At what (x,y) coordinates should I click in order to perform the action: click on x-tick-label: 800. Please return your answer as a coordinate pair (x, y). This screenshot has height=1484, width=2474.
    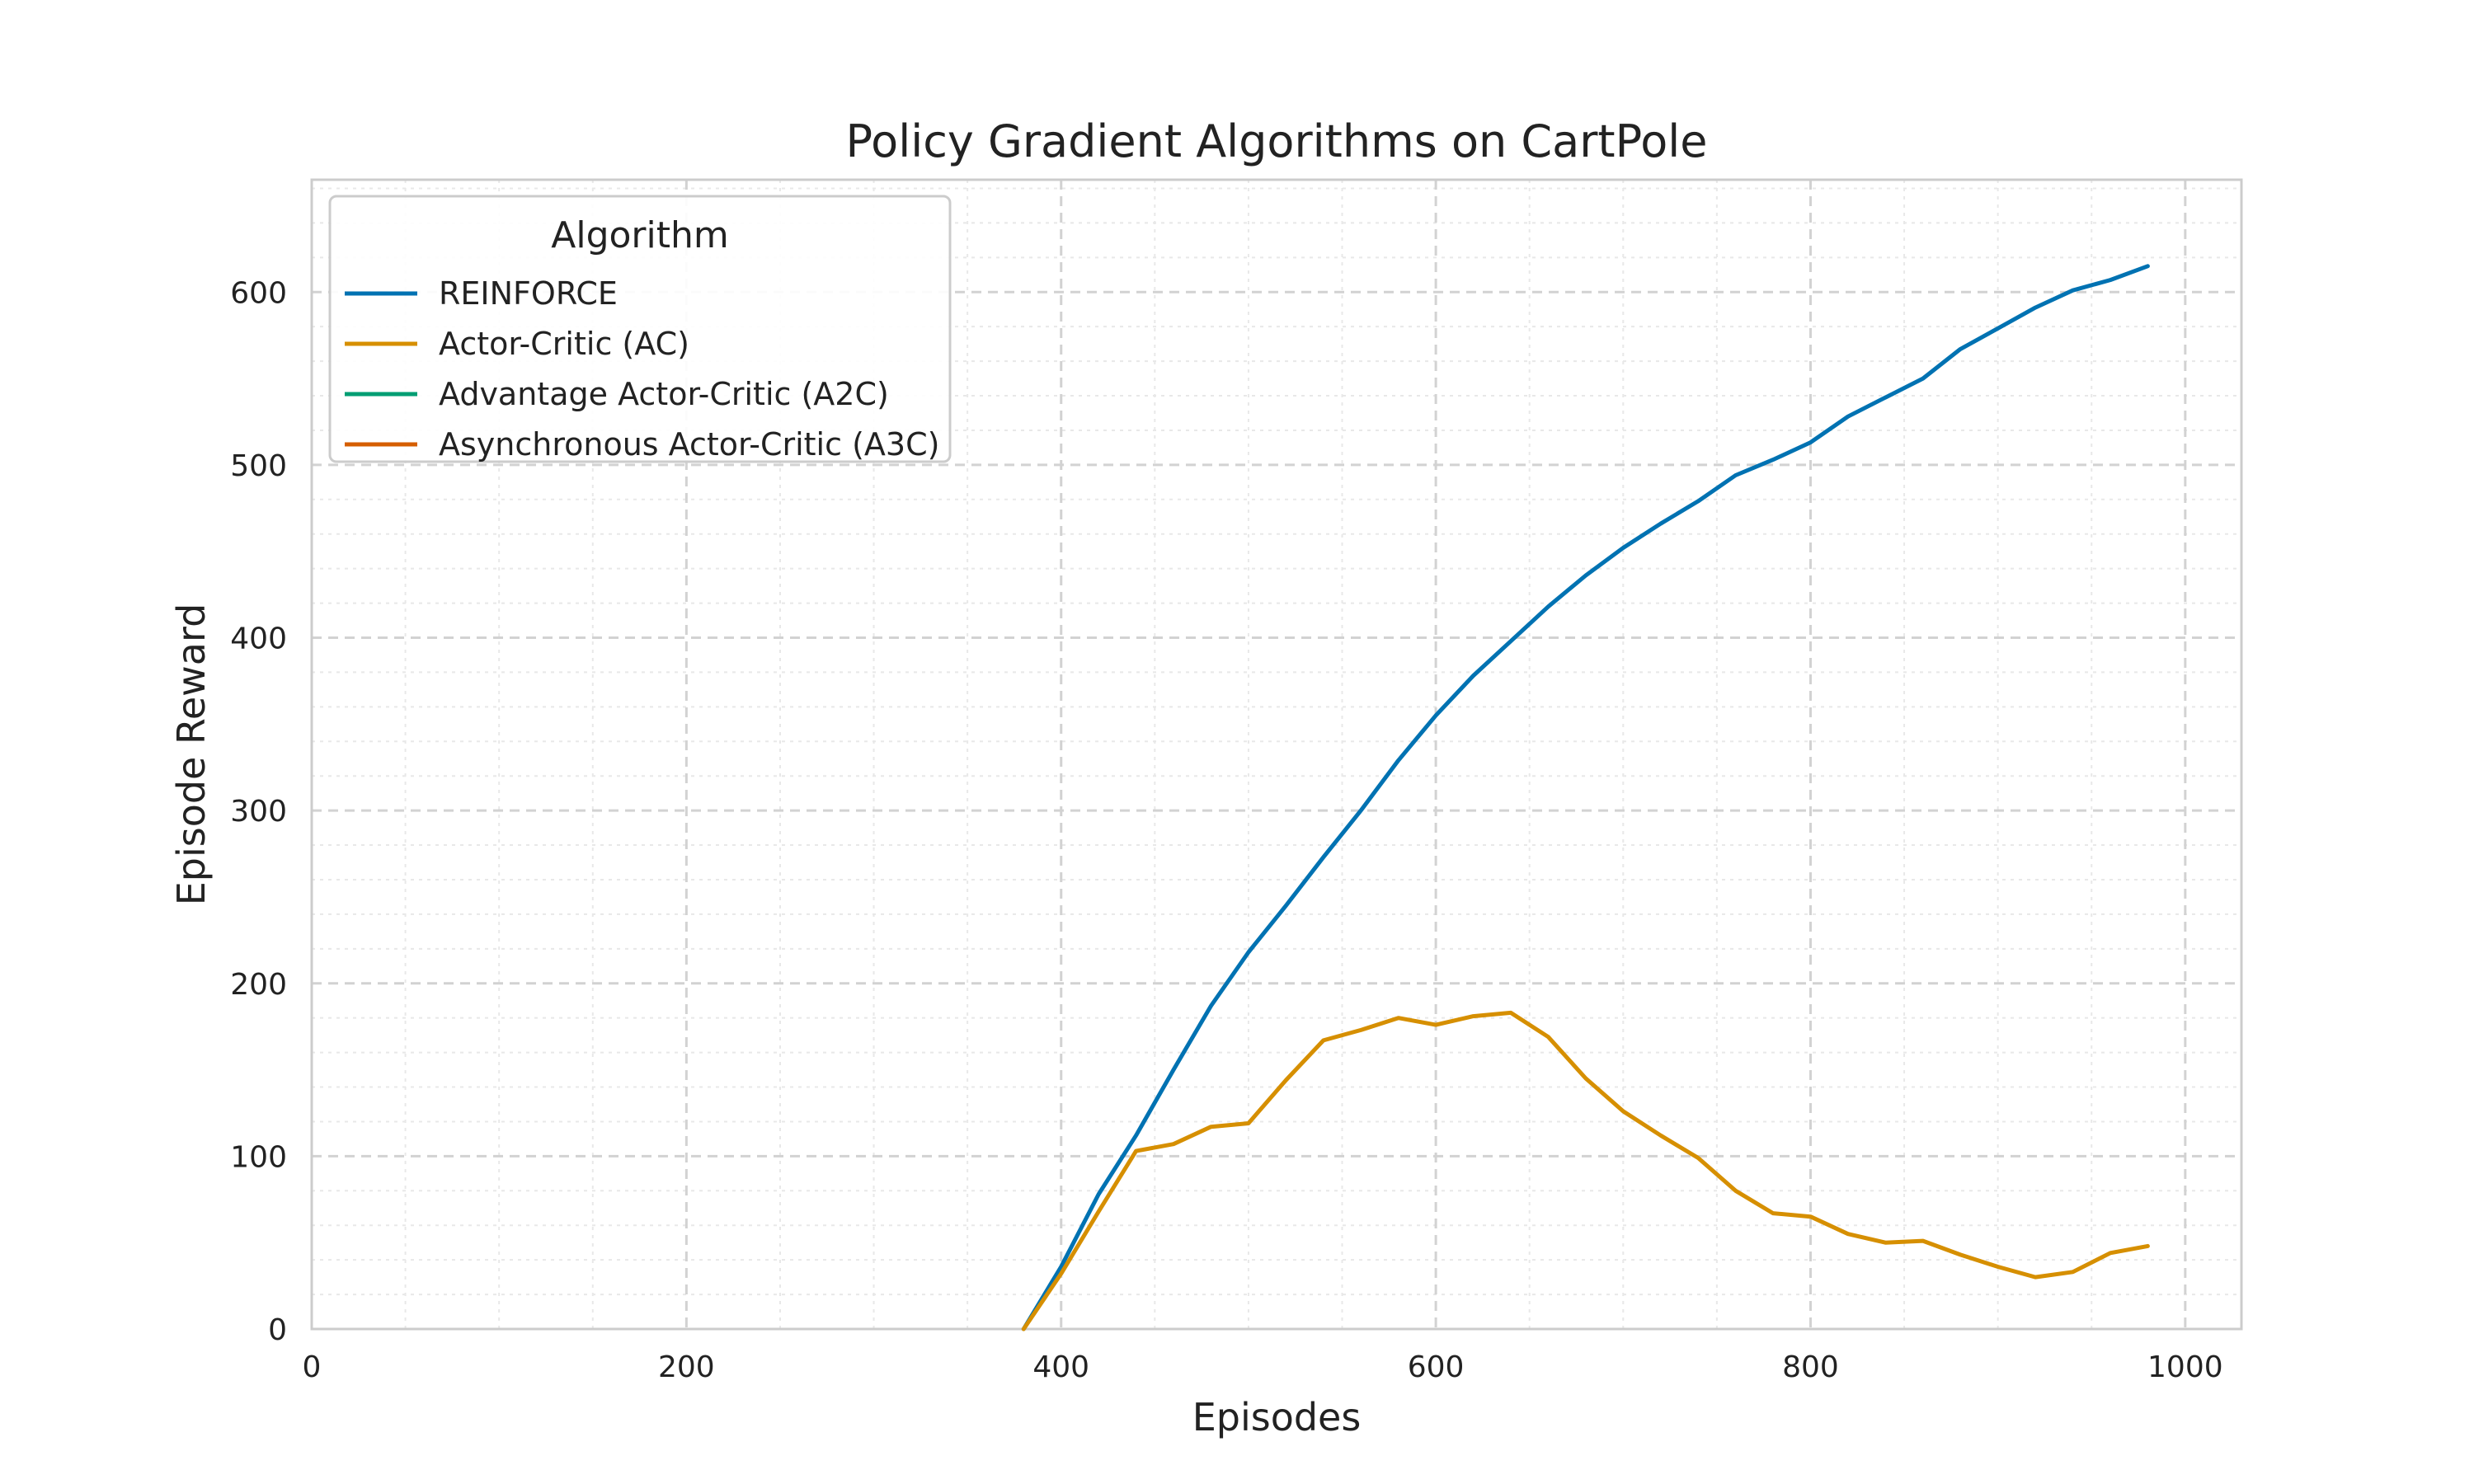
    Looking at the image, I should click on (1810, 1367).